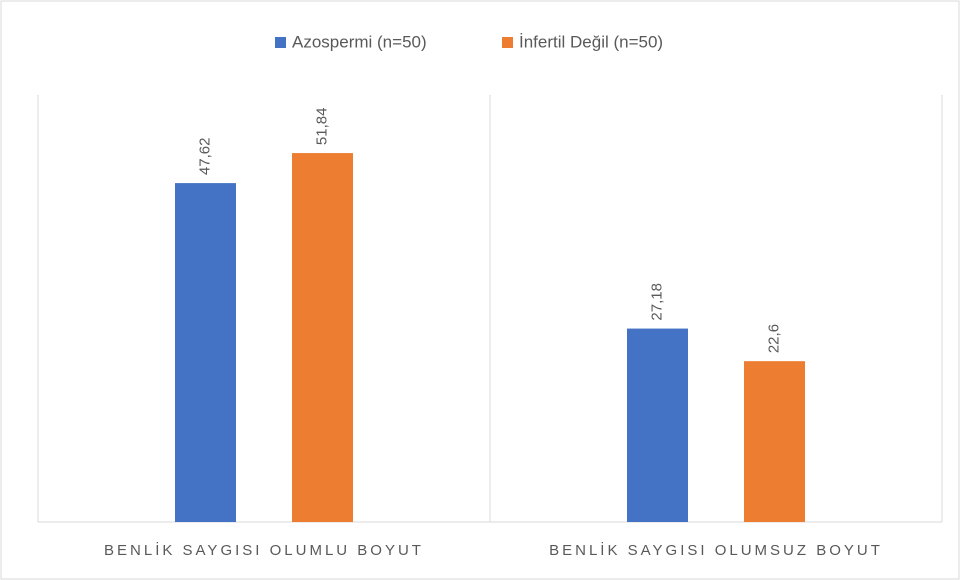 This screenshot has height=580, width=960. What do you see at coordinates (321, 127) in the screenshot?
I see `data-label: 51,84` at bounding box center [321, 127].